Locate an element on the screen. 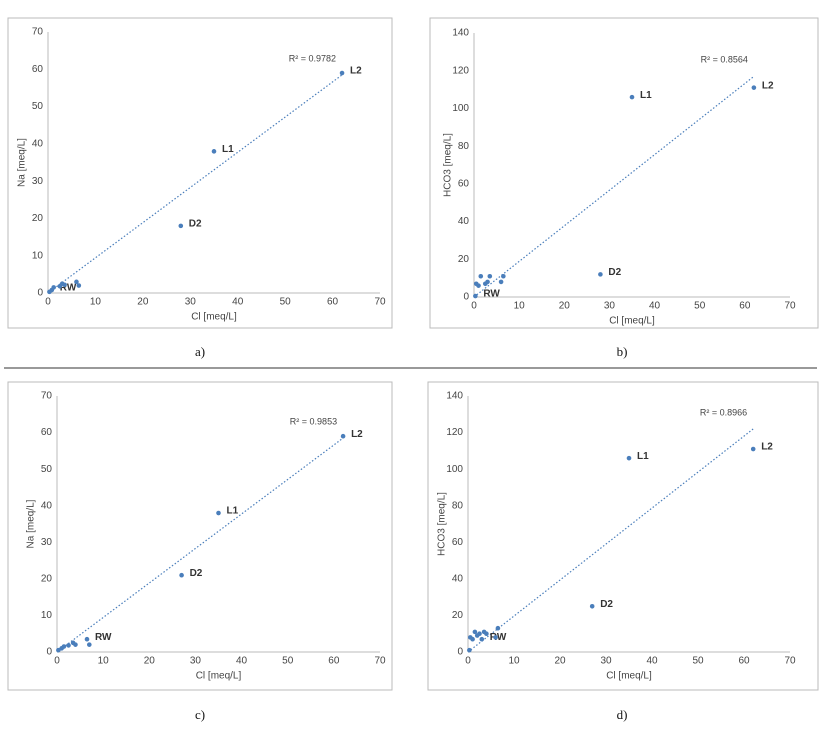  y-tick-label: 10 is located at coordinates (47, 615).